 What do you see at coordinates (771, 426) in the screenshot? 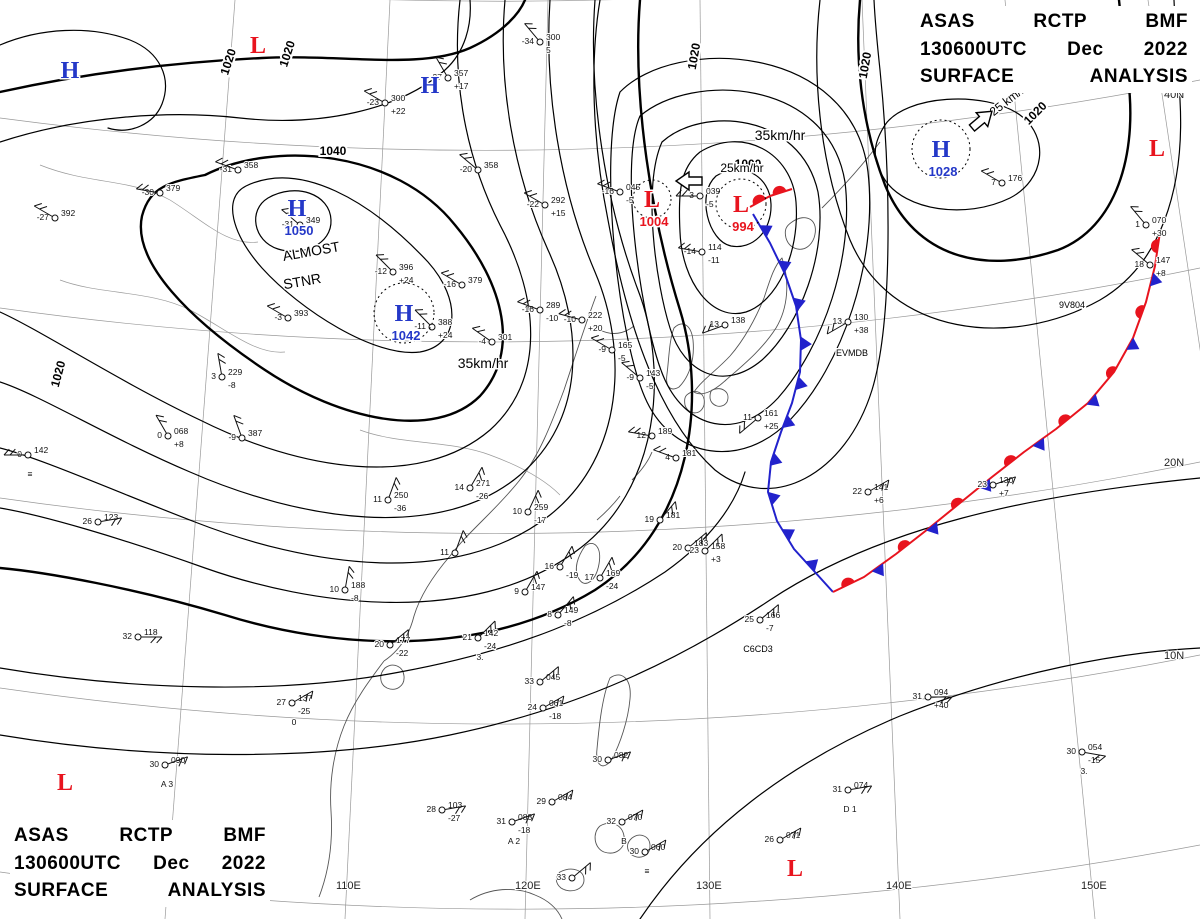
I see `station-tendency: +25` at bounding box center [771, 426].